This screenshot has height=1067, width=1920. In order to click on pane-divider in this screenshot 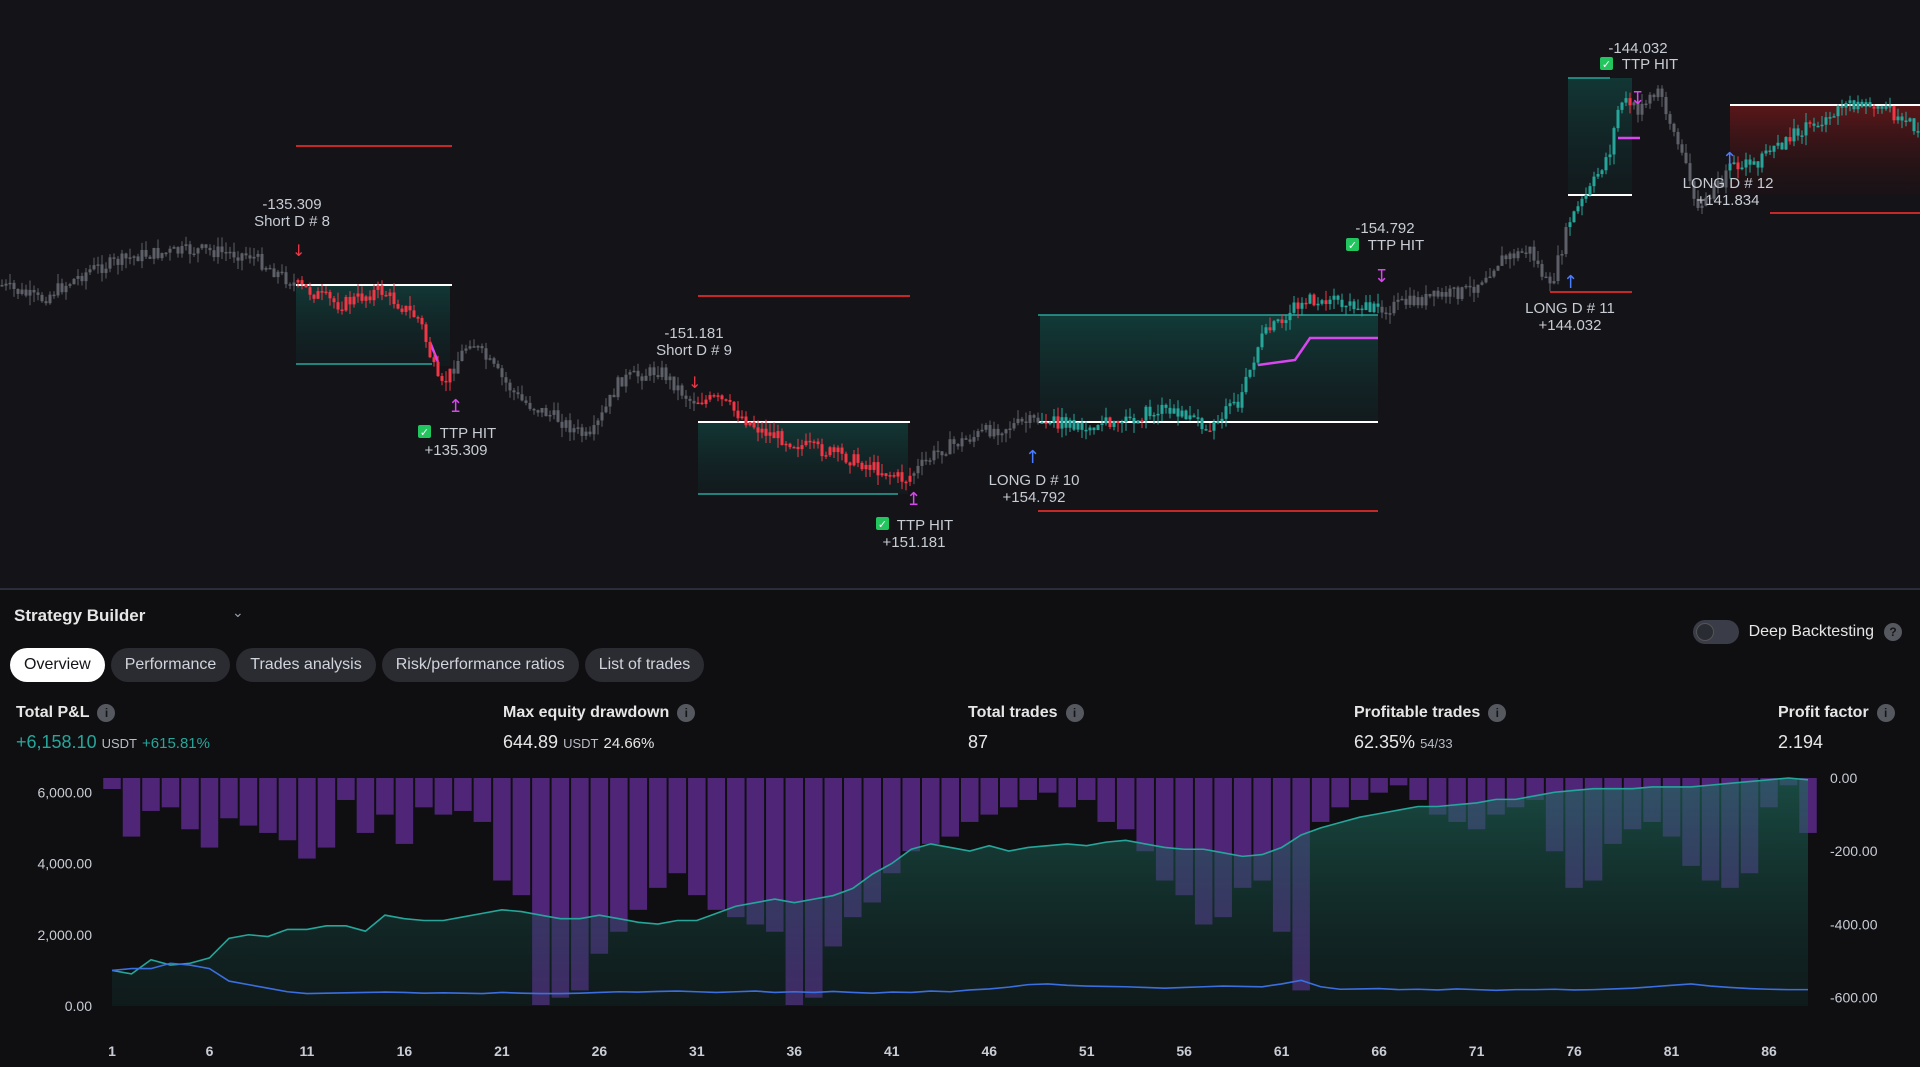, I will do `click(960, 589)`.